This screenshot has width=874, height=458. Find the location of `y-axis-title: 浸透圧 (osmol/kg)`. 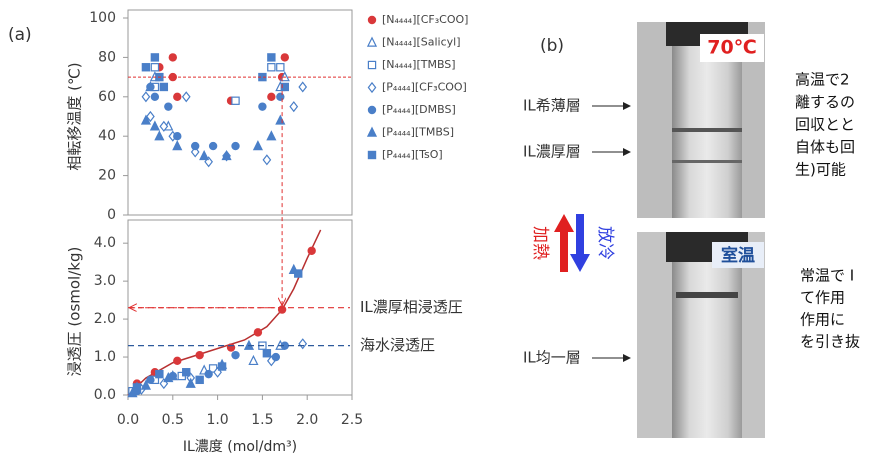

y-axis-title: 浸透圧 (osmol/kg) is located at coordinates (75, 312).